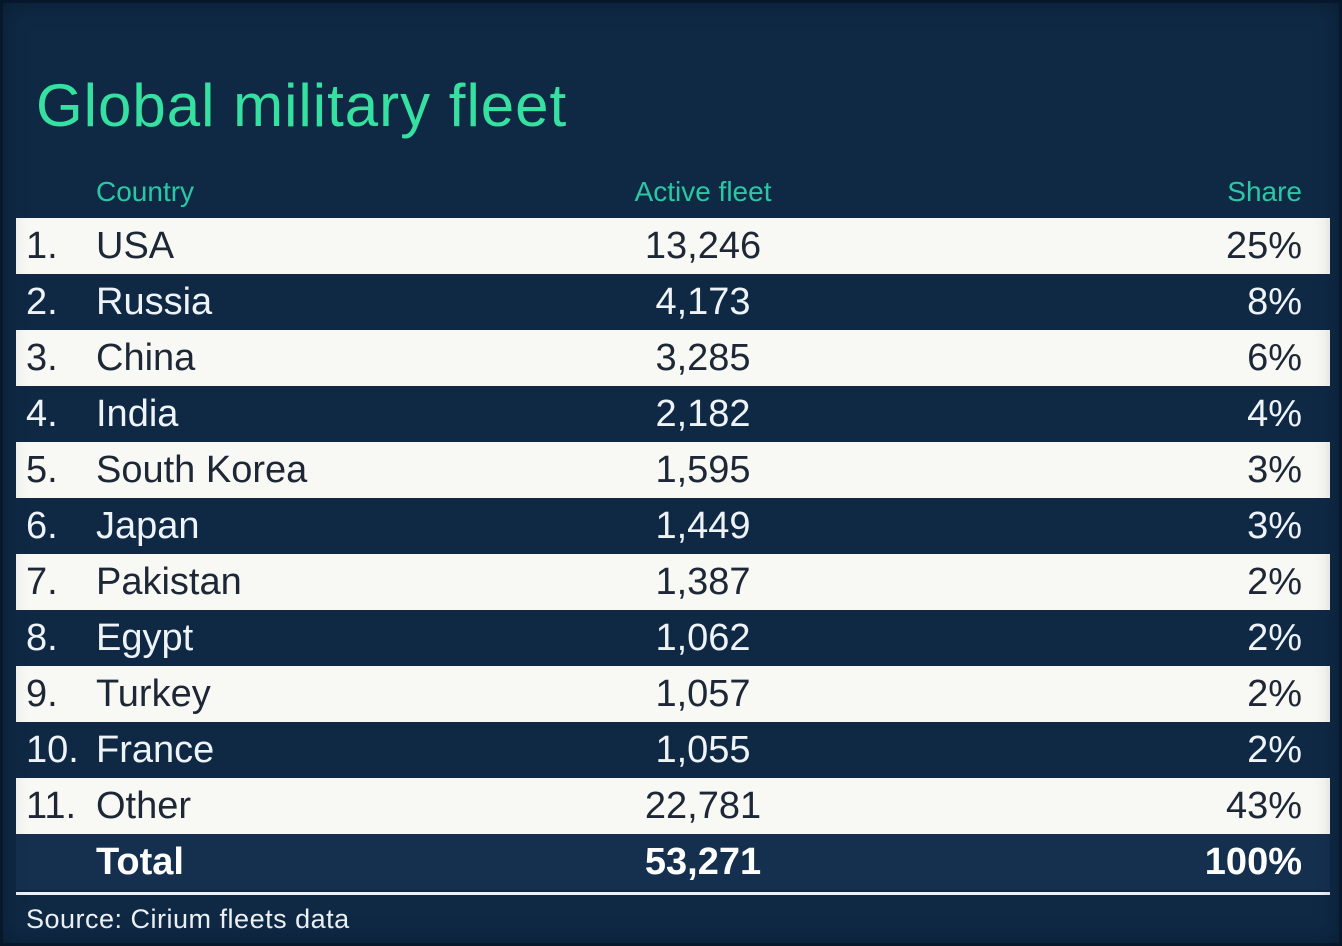 The width and height of the screenshot is (1342, 946). I want to click on share-cell: 6%, so click(1274, 357).